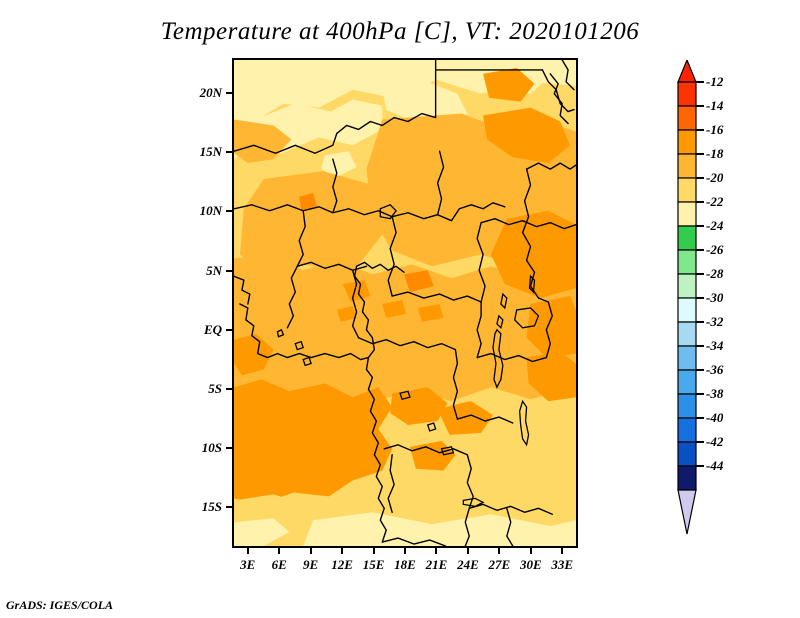 This screenshot has height=618, width=800. What do you see at coordinates (311, 564) in the screenshot?
I see `x-axis-label: 9E` at bounding box center [311, 564].